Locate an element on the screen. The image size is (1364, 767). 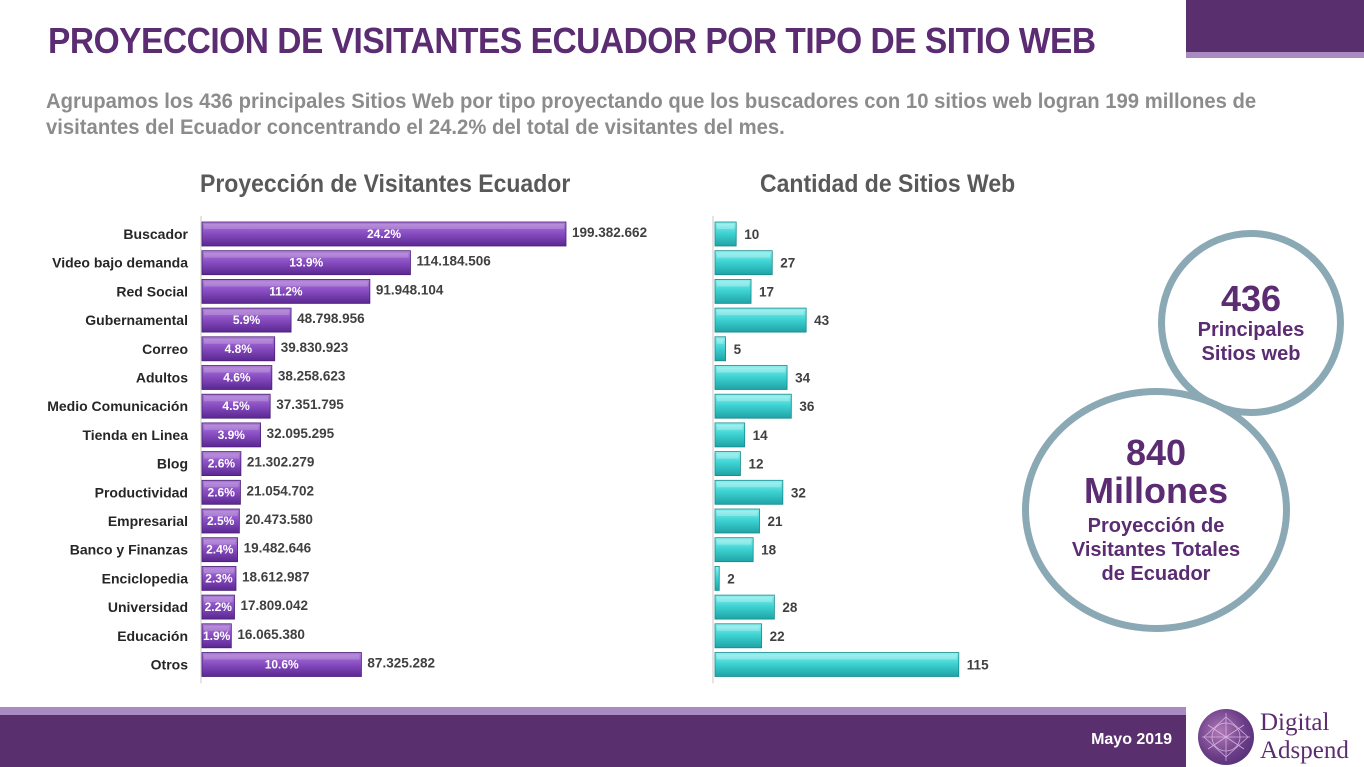
visitors-value-label: 19.482.646 is located at coordinates (278, 548).